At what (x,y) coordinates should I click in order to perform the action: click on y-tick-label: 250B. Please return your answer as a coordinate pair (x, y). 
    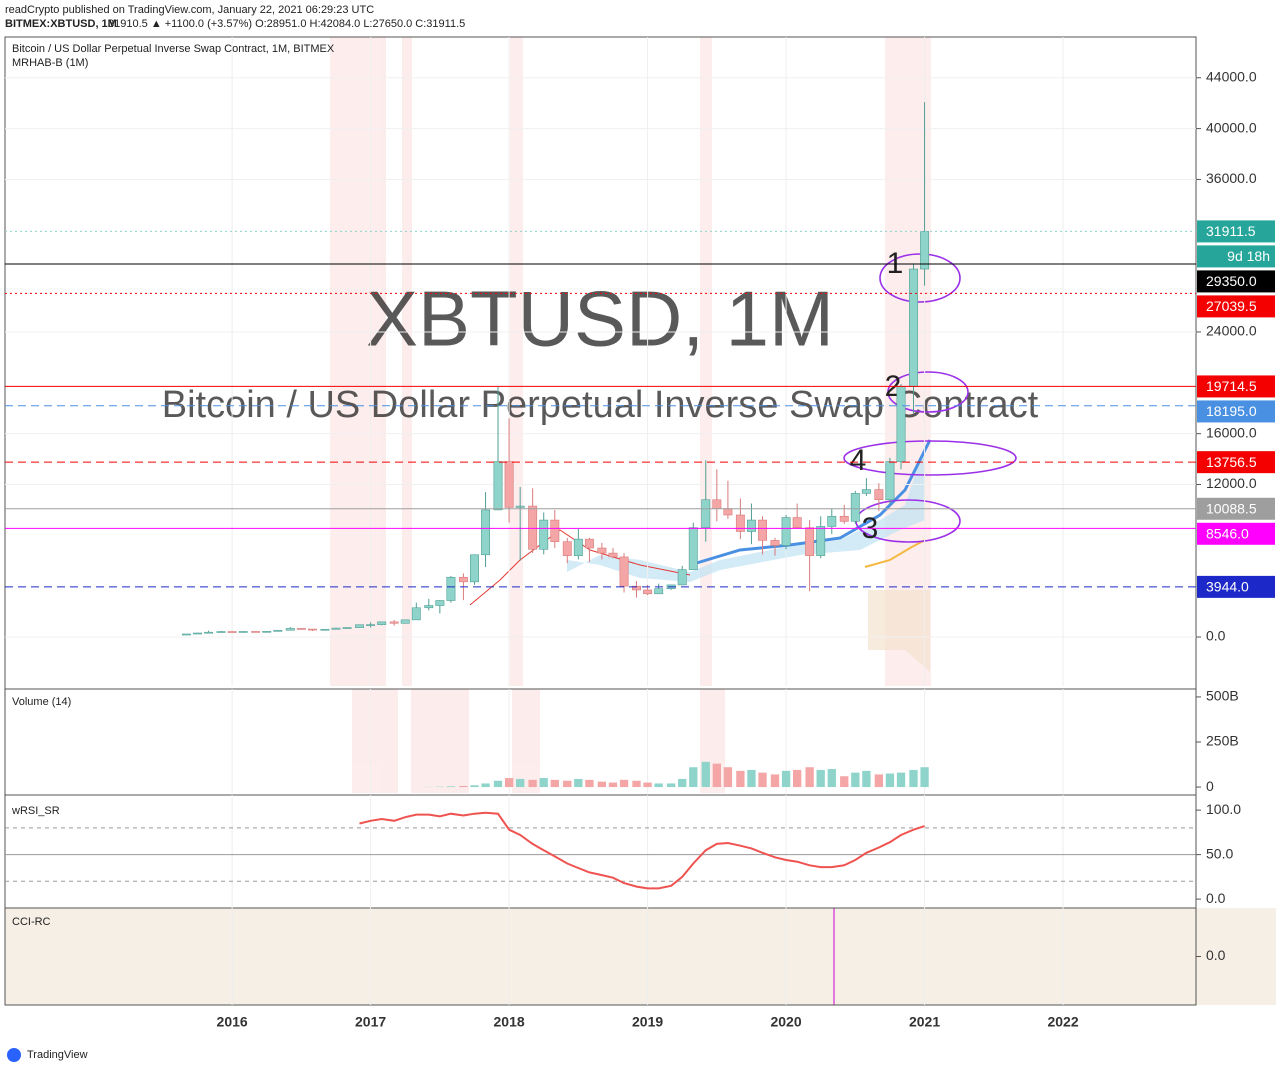
    Looking at the image, I should click on (1222, 741).